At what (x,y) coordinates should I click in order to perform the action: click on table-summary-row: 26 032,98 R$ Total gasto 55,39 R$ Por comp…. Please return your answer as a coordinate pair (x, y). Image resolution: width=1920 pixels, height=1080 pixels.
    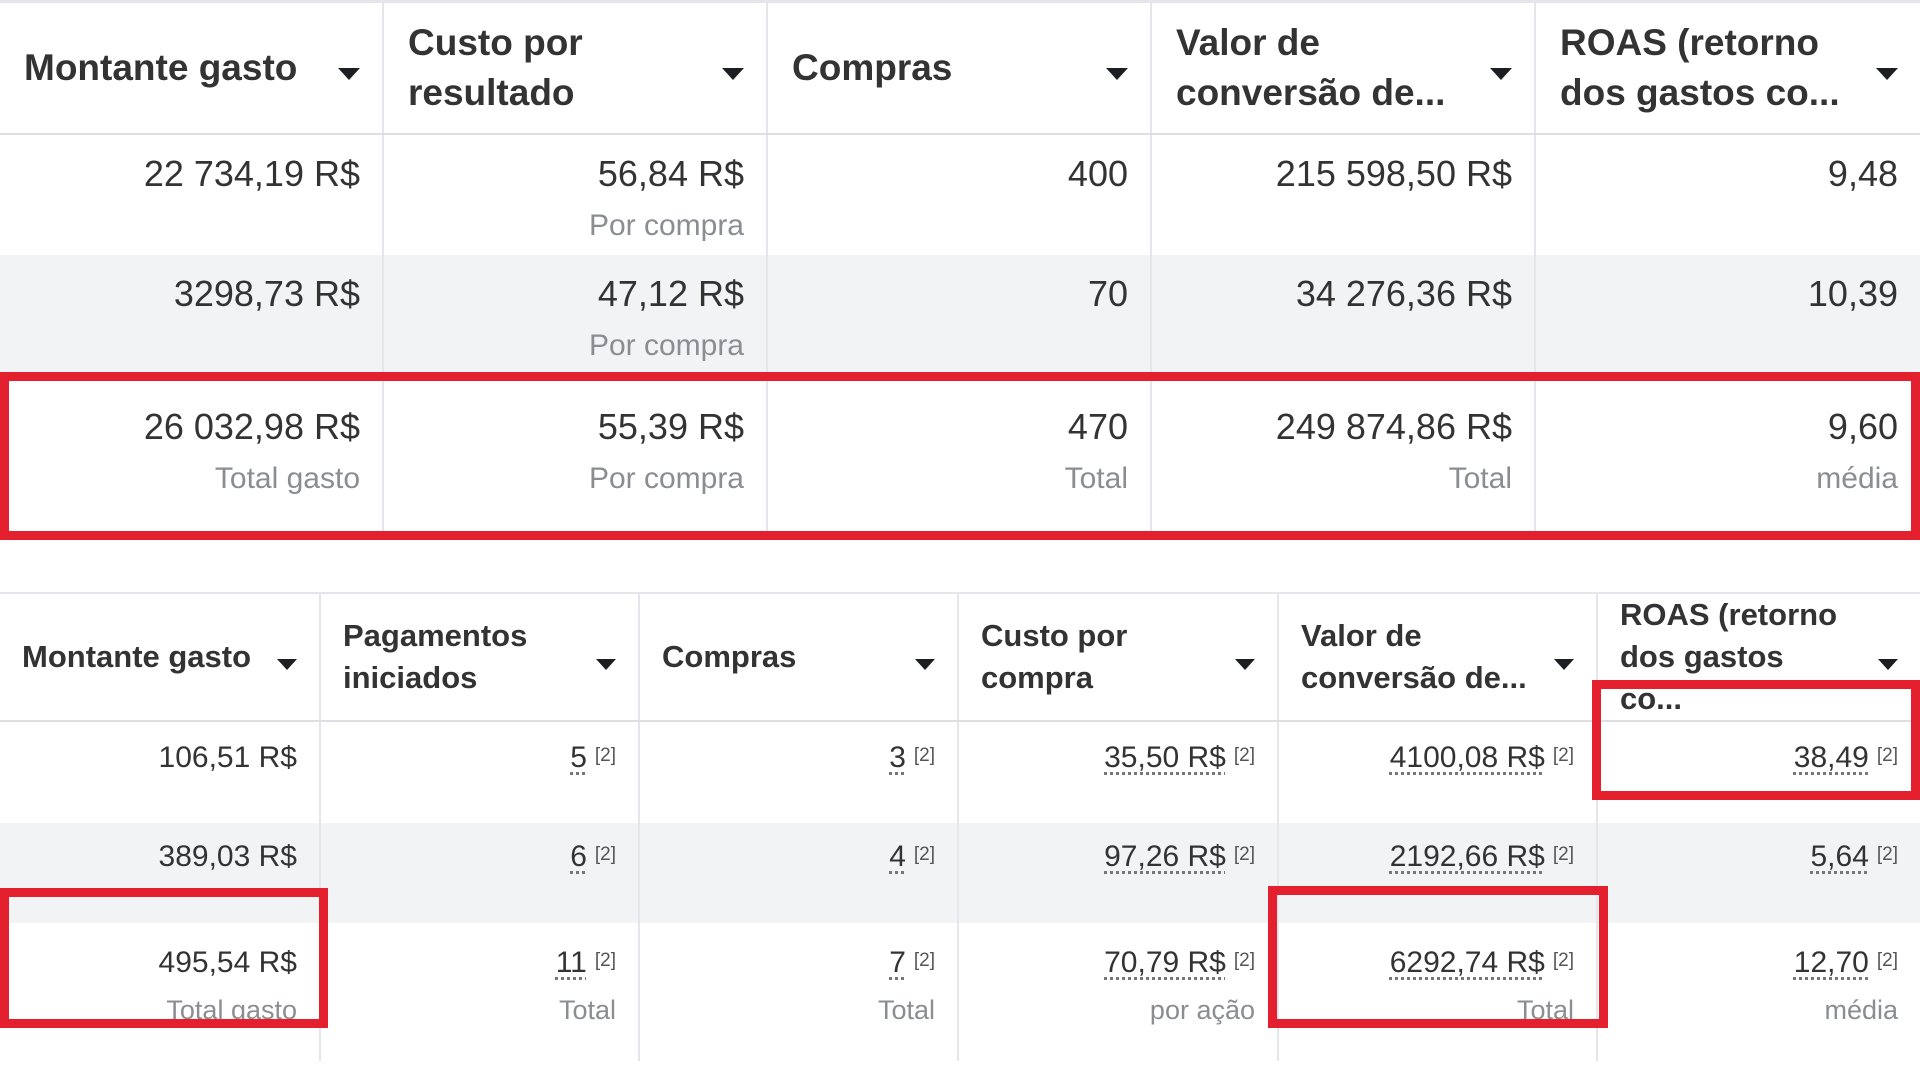
    Looking at the image, I should click on (960, 454).